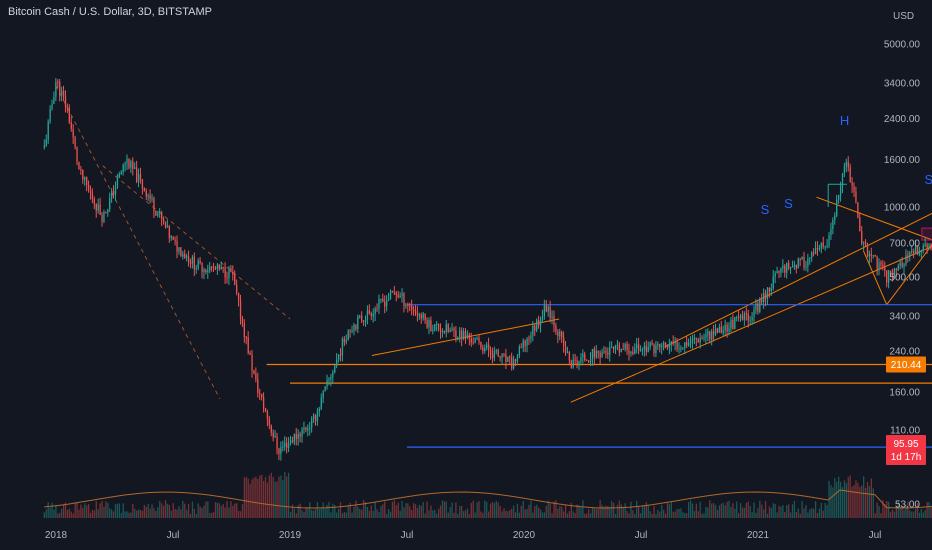 This screenshot has height=550, width=932. Describe the element at coordinates (904, 243) in the screenshot. I see `y-tick-label: 700.00` at that location.